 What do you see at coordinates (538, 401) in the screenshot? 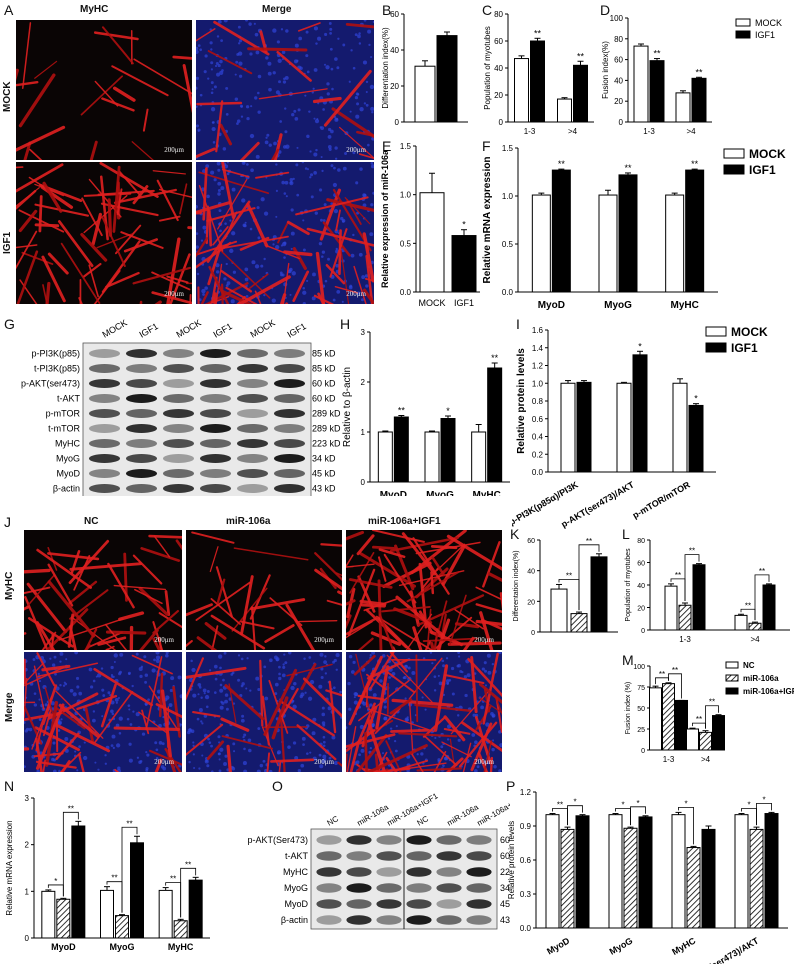
I see `y-tick-label: 0.8` at bounding box center [538, 401].